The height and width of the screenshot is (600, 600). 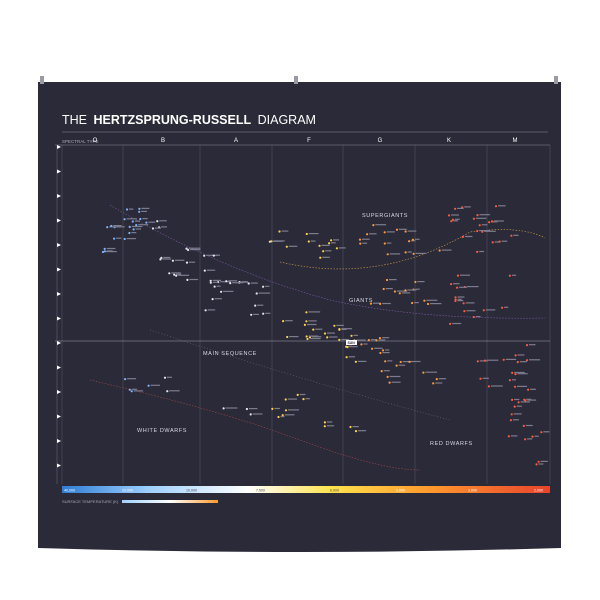 I want to click on luminosity-axis, so click(x=58, y=314).